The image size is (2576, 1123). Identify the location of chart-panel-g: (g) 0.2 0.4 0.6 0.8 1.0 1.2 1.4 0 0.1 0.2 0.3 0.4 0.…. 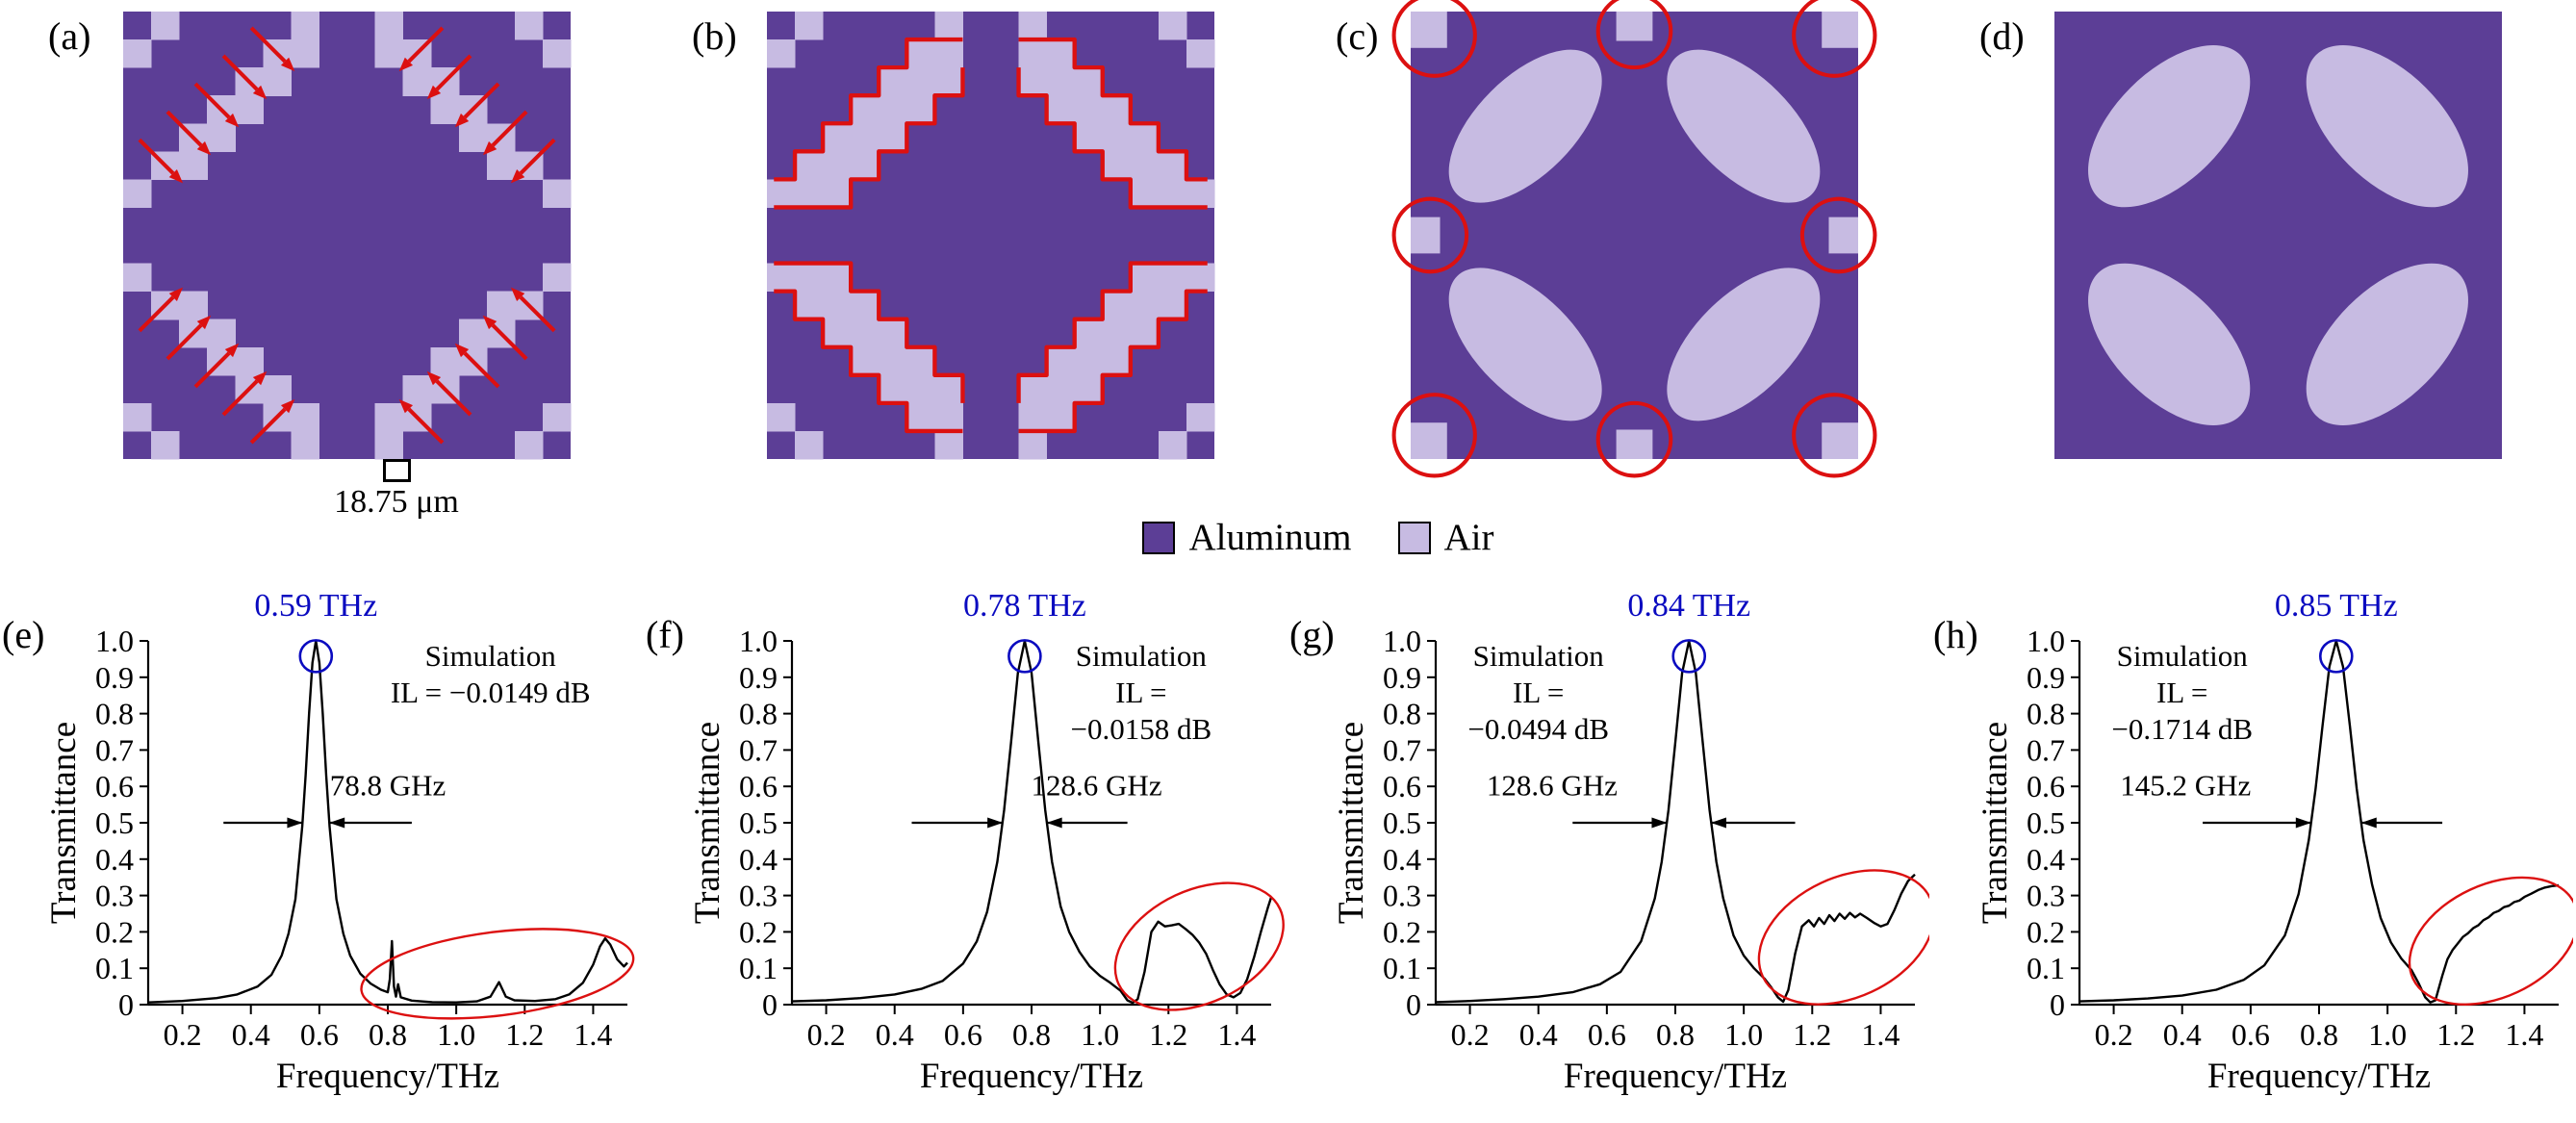
(1609, 846).